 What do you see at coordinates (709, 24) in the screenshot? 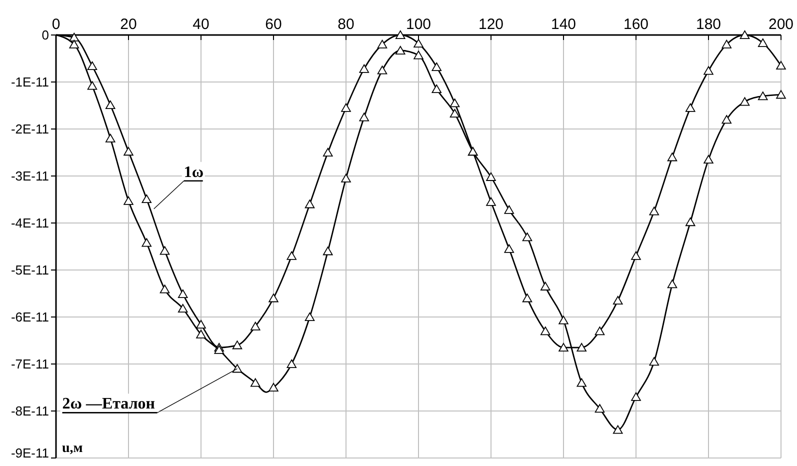
I see `x-tick-label: 180` at bounding box center [709, 24].